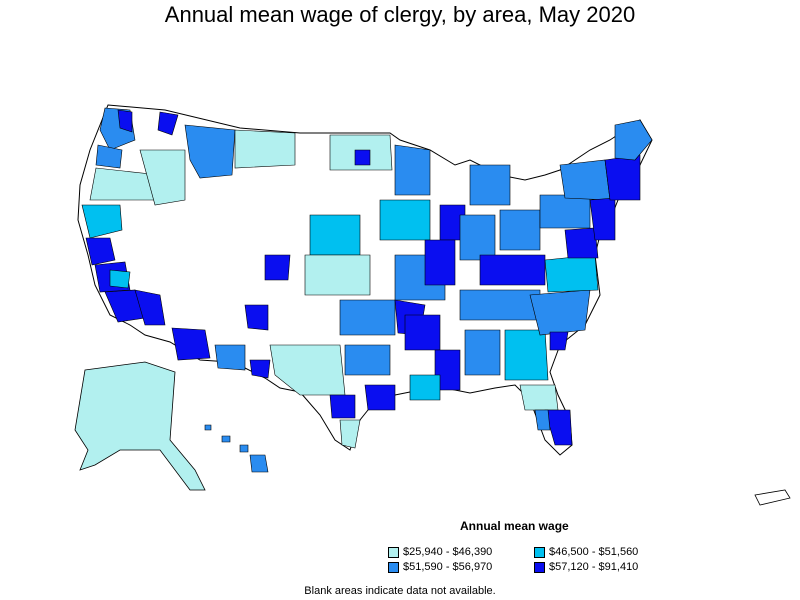  What do you see at coordinates (260, 369) in the screenshot?
I see `region-tucson` at bounding box center [260, 369].